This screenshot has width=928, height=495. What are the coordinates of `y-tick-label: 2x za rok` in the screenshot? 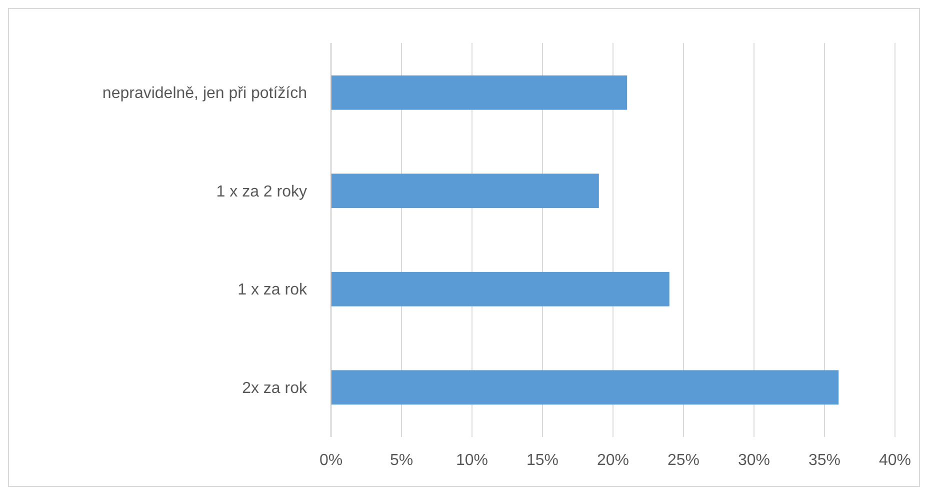 It's located at (275, 388).